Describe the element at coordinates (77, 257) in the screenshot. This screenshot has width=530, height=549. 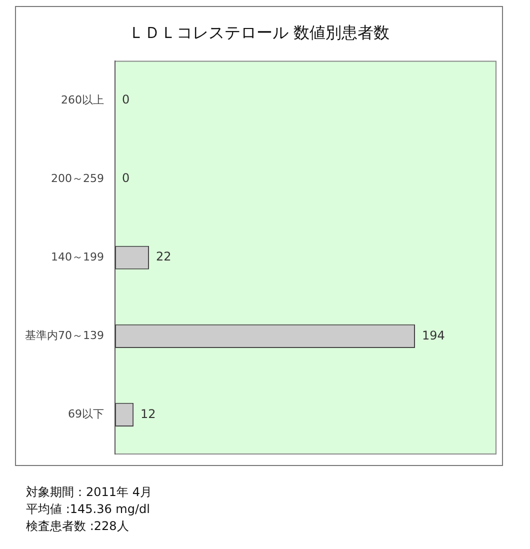
I see `y-tick-label: 140～199` at that location.